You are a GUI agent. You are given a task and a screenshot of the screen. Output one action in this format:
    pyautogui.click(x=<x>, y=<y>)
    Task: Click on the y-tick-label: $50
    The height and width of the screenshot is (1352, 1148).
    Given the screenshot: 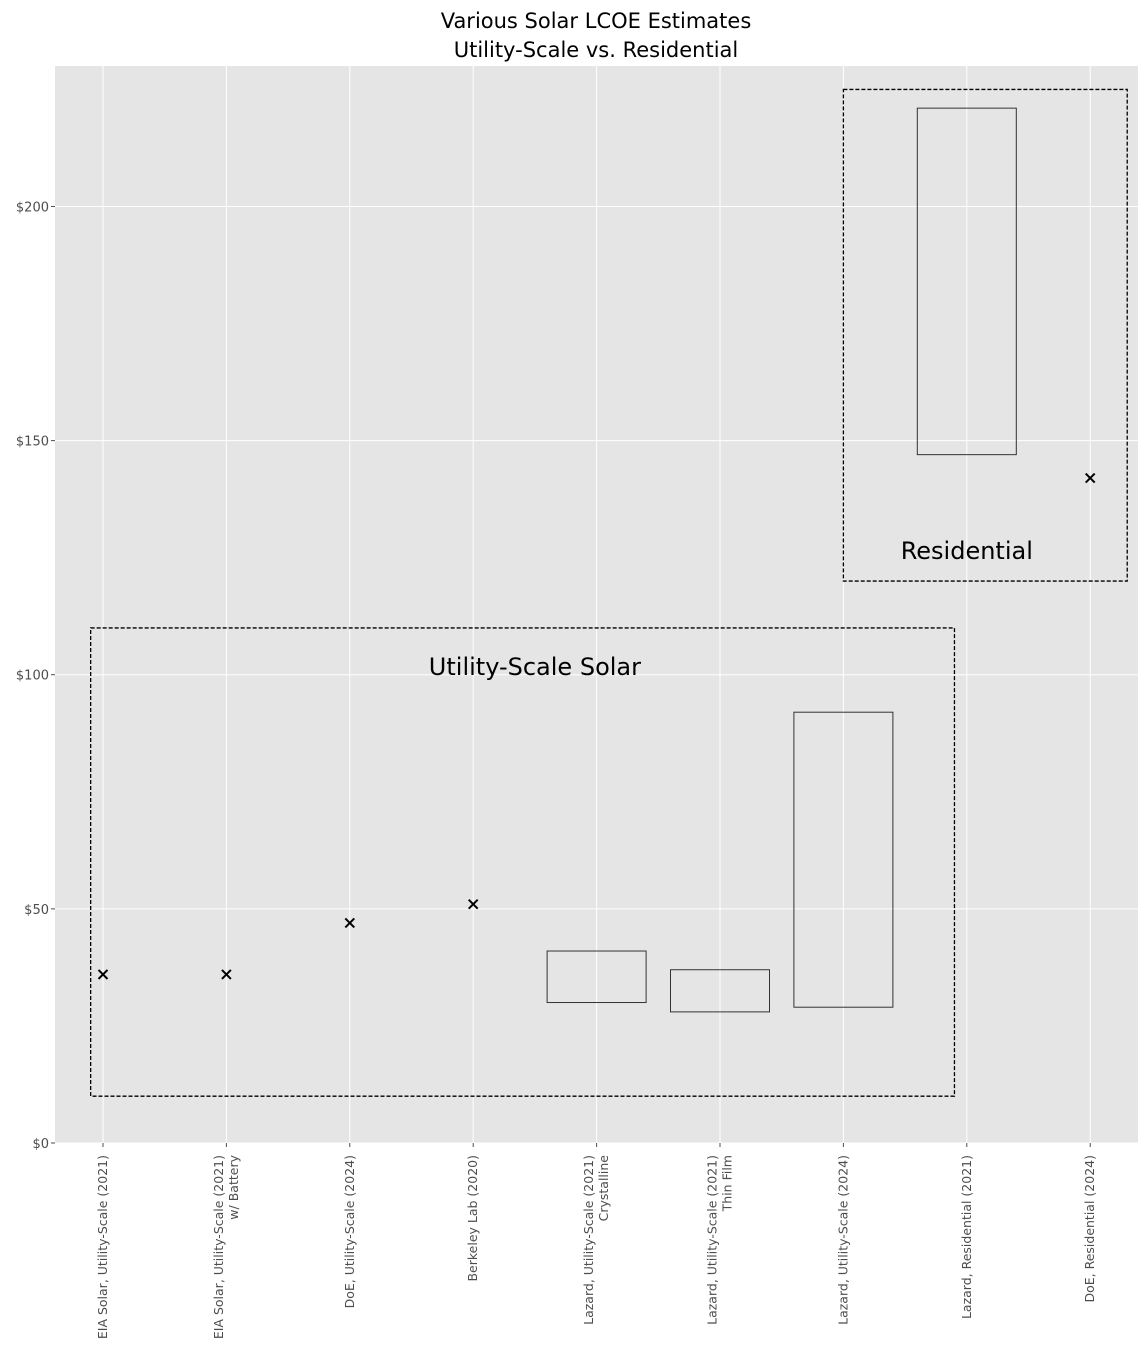 What is the action you would take?
    pyautogui.click(x=36, y=910)
    